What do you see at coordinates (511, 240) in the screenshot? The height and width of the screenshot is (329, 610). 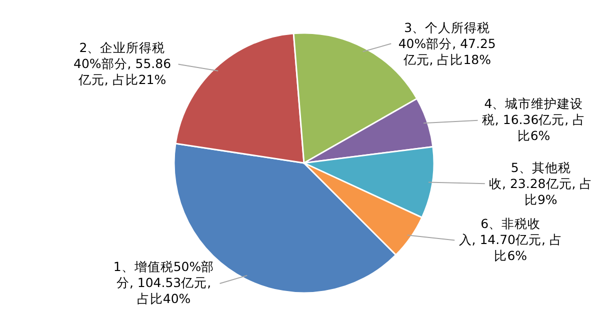 I see `slice-label: 6、非税收入, 14.70亿元, 占比6%` at bounding box center [511, 240].